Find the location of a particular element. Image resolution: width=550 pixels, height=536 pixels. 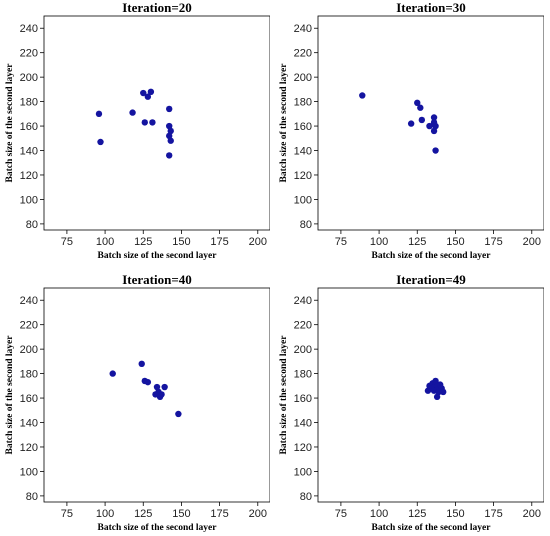

chart-title: Iteration=20 is located at coordinates (157, 7).